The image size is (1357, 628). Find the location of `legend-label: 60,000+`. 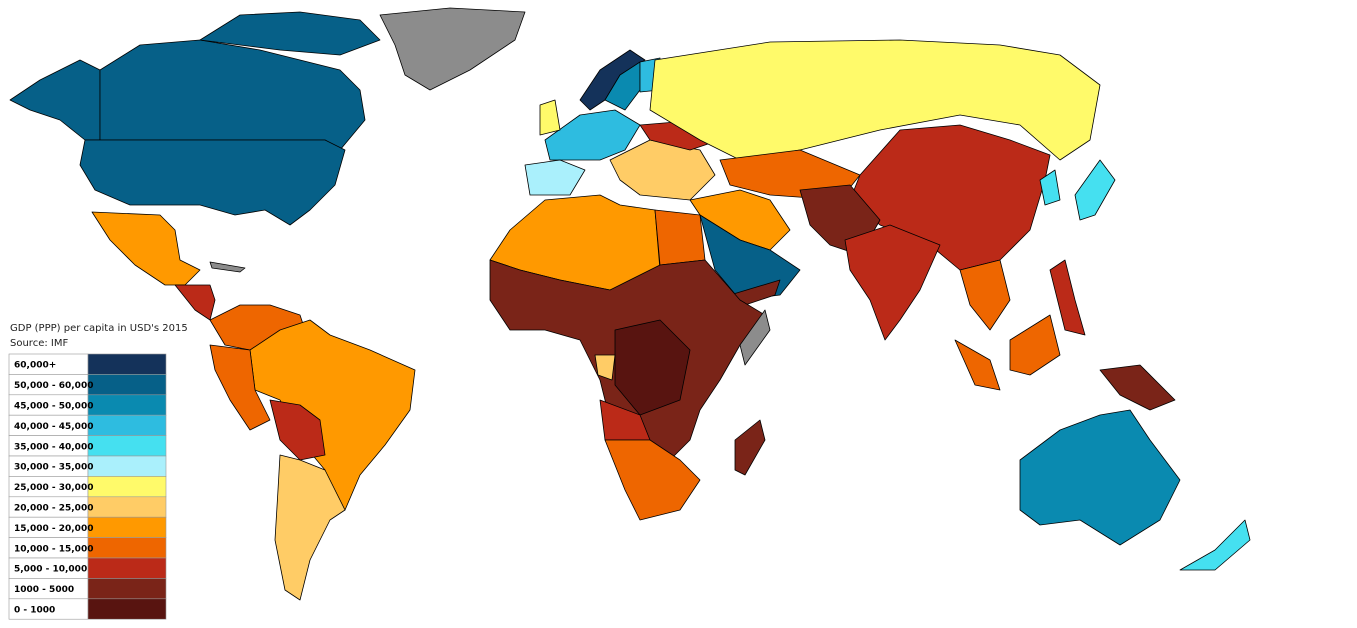

legend-label: 60,000+ is located at coordinates (35, 366).